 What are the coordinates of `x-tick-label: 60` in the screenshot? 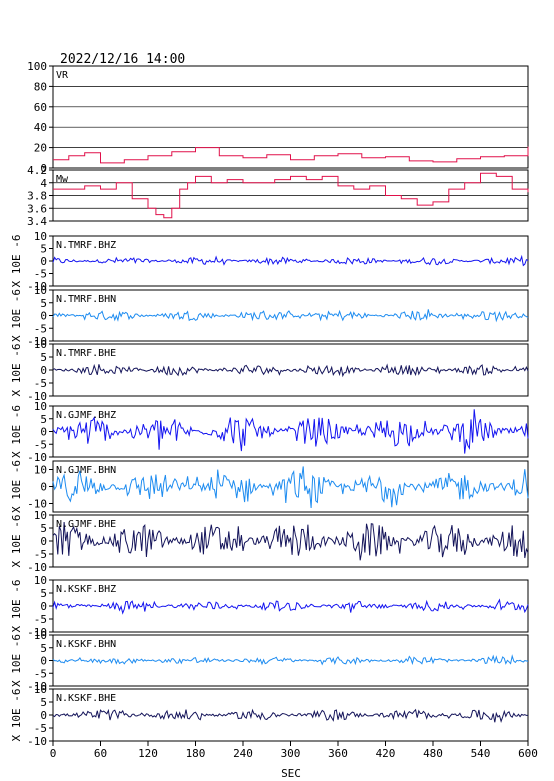 It's located at (100, 753).